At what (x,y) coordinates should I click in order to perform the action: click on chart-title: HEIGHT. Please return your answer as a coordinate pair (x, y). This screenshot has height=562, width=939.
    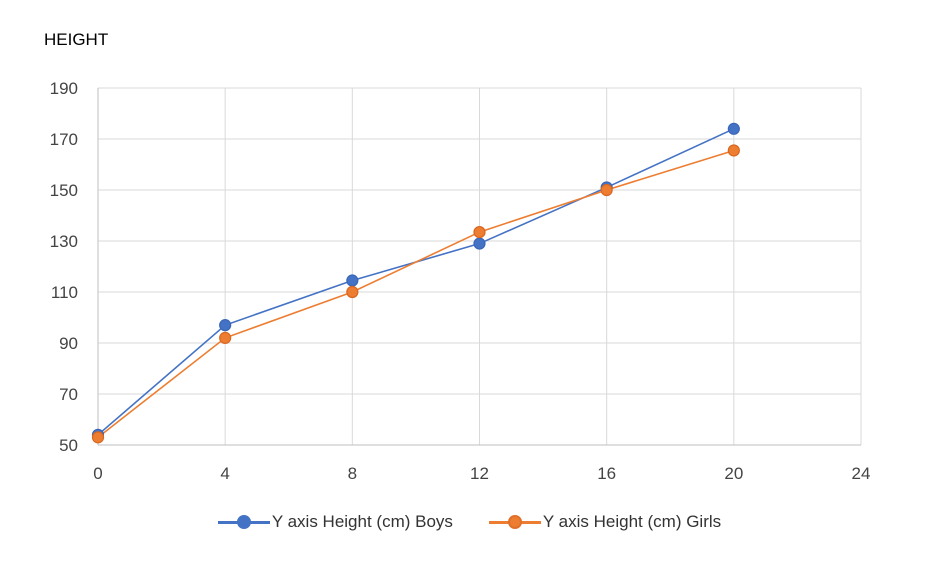
    Looking at the image, I should click on (76, 39).